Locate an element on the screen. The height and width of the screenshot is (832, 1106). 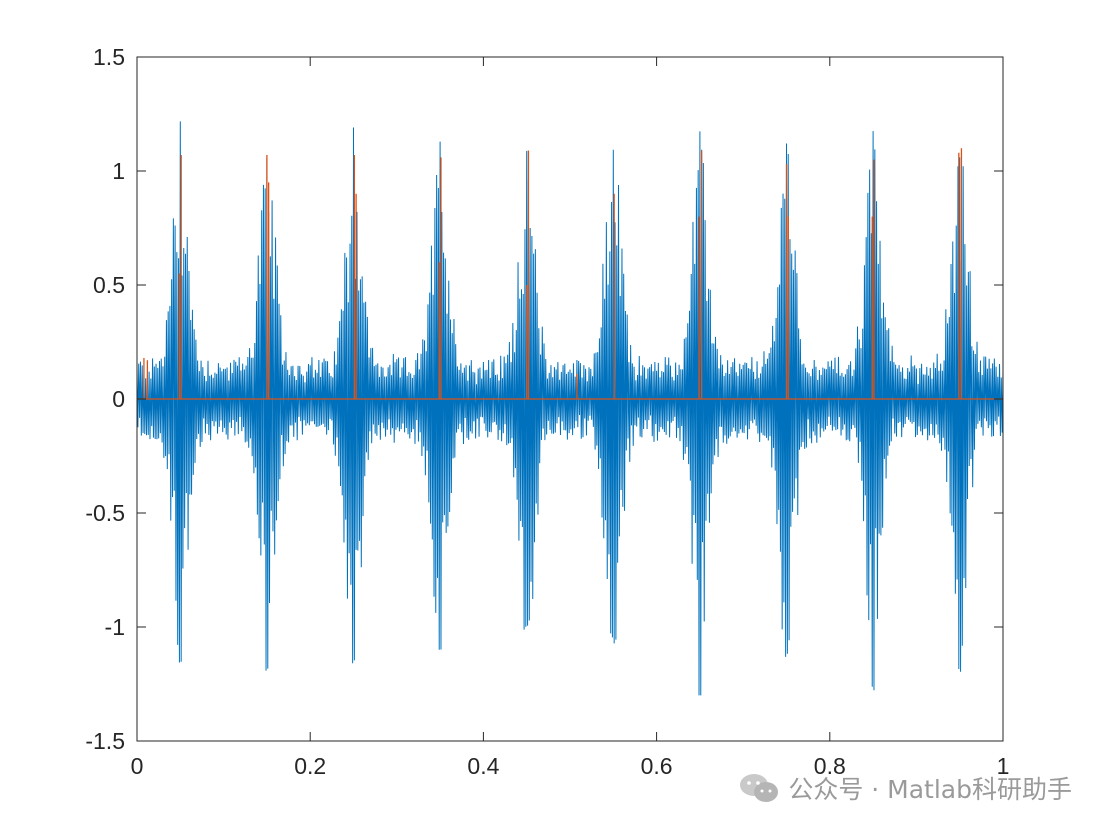
y-tick-label: 0.5 is located at coordinates (109, 285).